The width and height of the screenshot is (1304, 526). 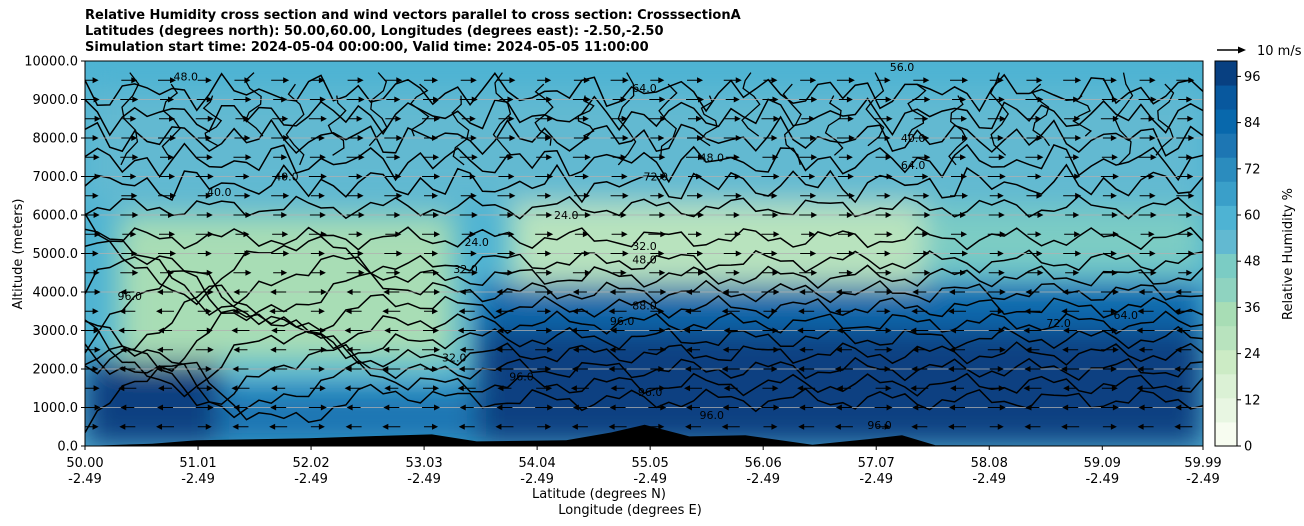 I want to click on y-tick-label: 10000.0, so click(x=51, y=62).